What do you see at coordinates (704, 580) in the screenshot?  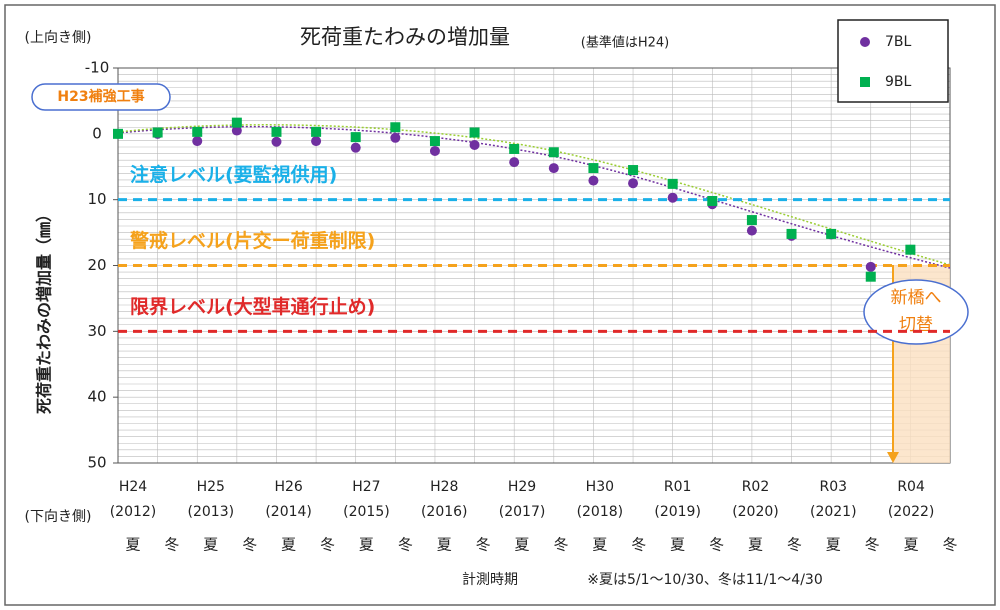 I see `note: ※夏は5/1～10/30、冬は11/1～4/30` at bounding box center [704, 580].